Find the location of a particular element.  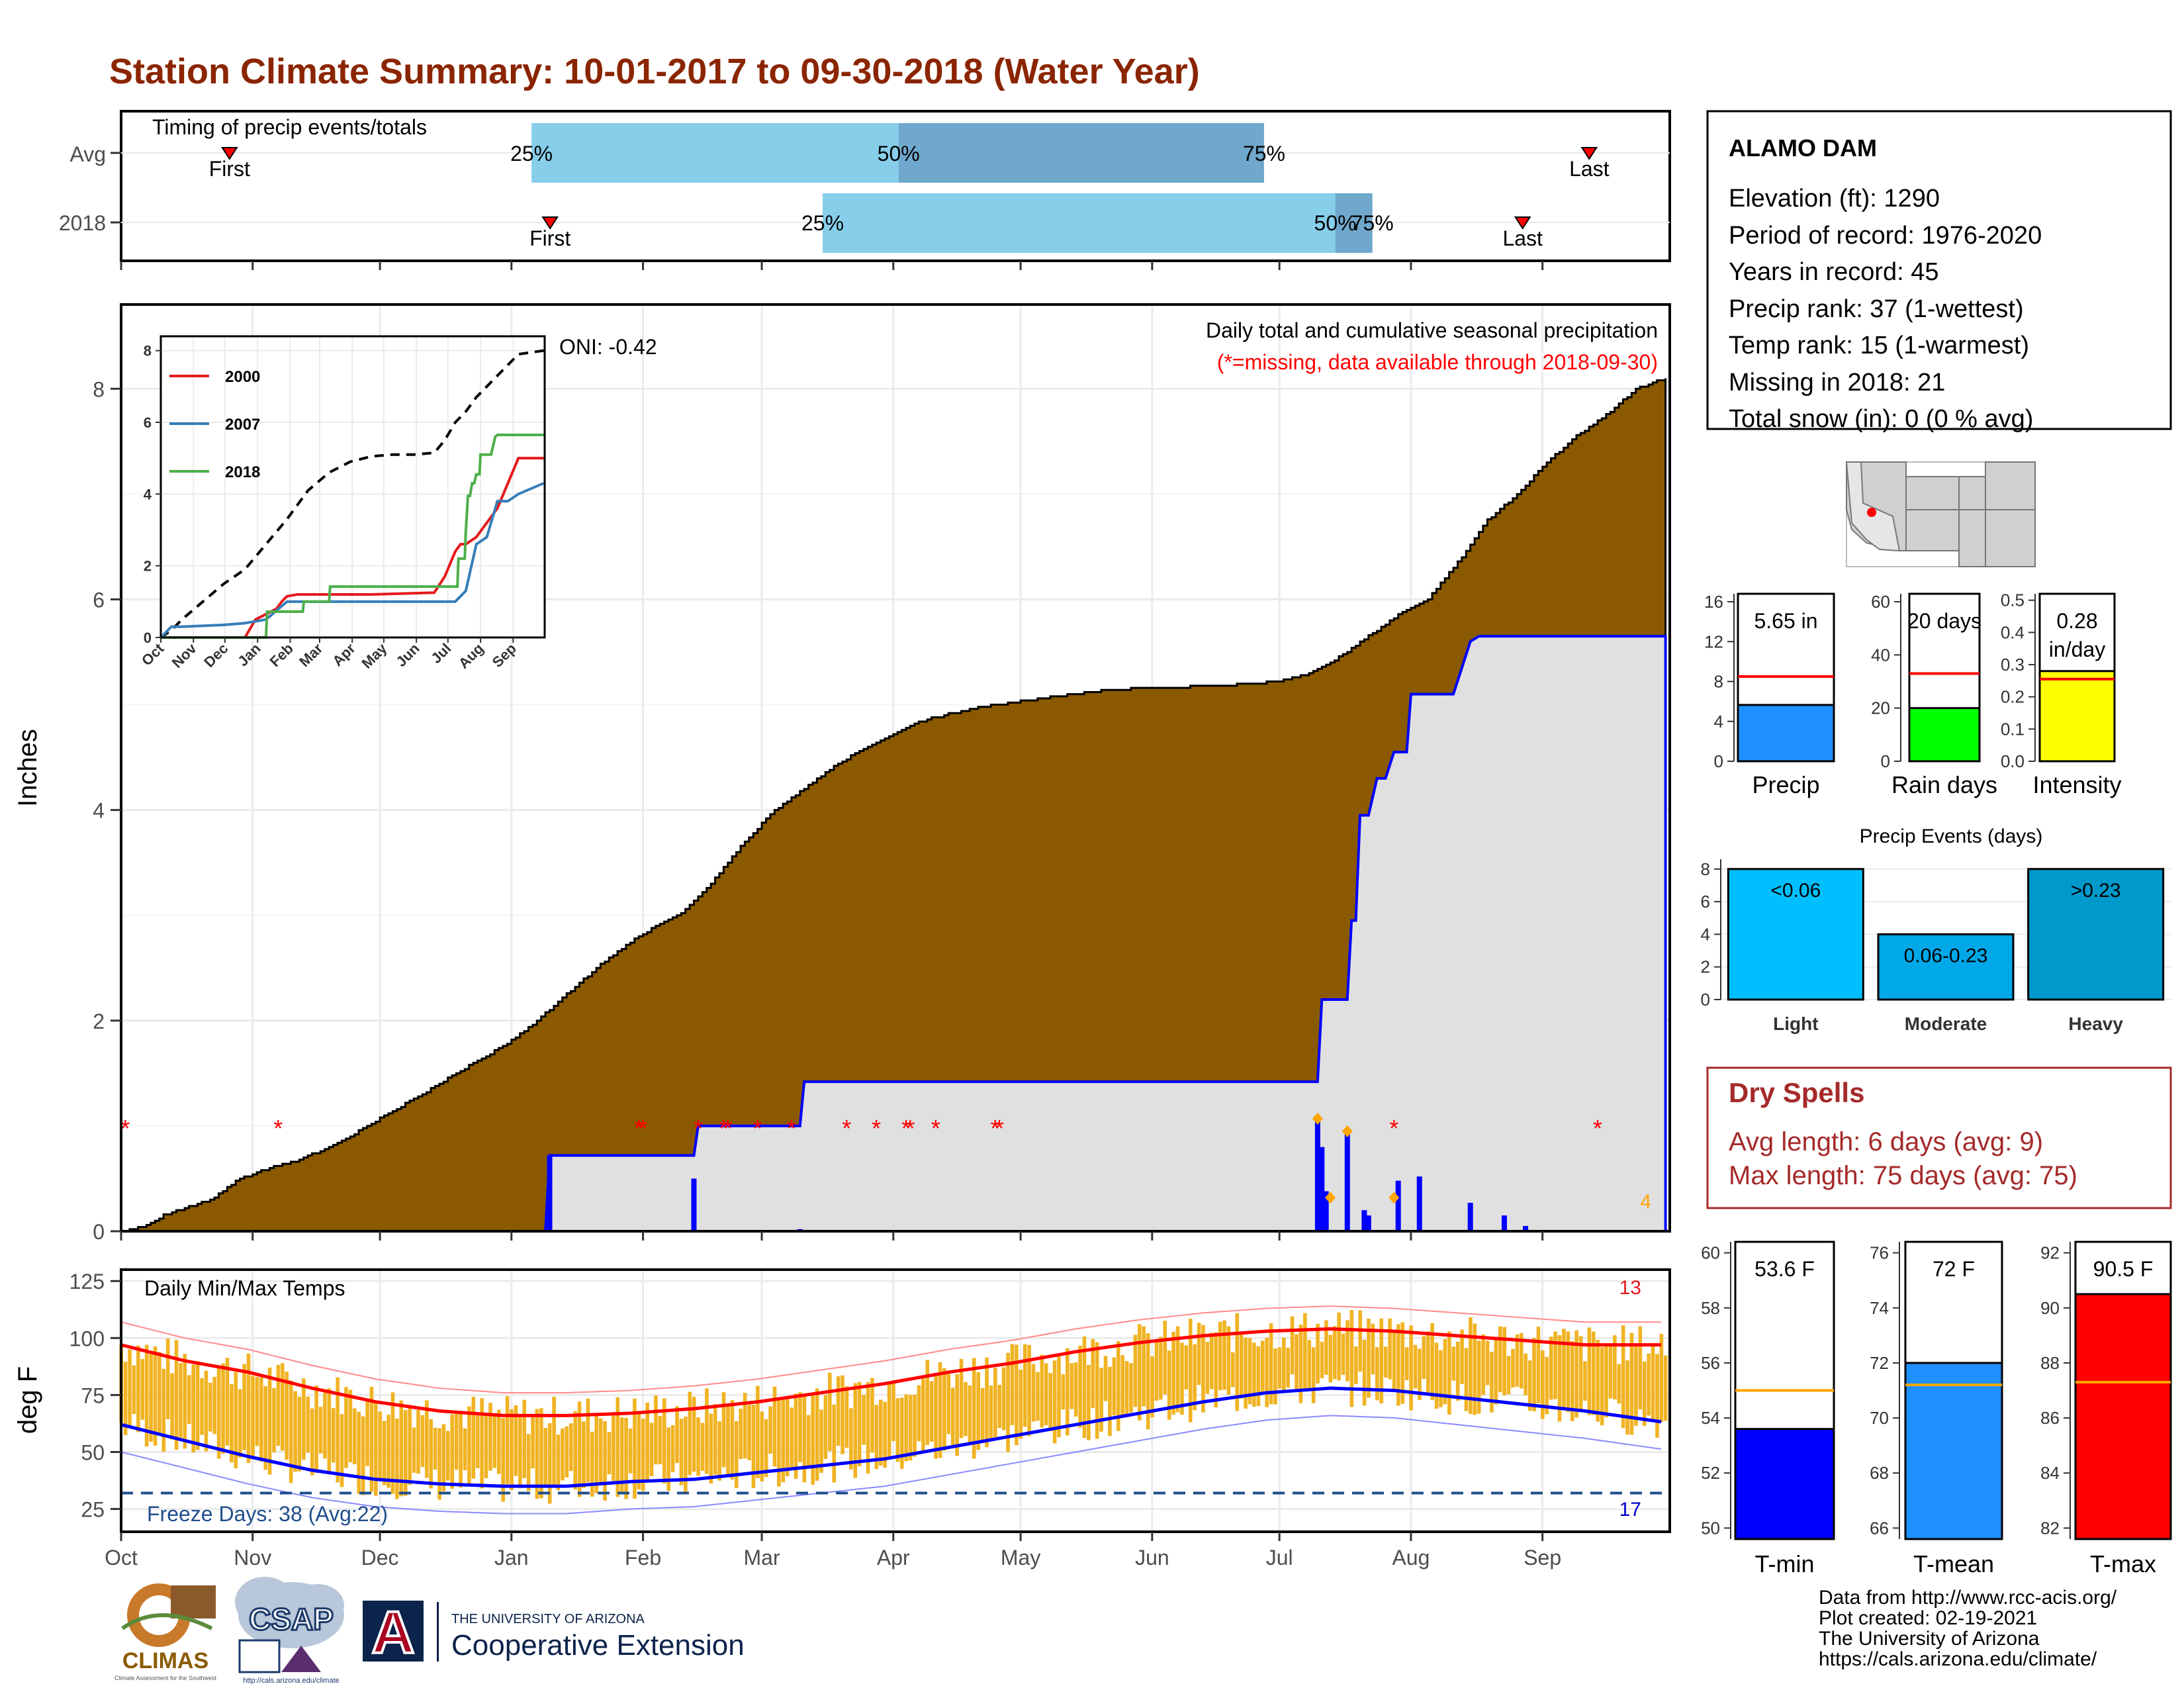

summary-ytick-label: 58 is located at coordinates (1710, 1308).